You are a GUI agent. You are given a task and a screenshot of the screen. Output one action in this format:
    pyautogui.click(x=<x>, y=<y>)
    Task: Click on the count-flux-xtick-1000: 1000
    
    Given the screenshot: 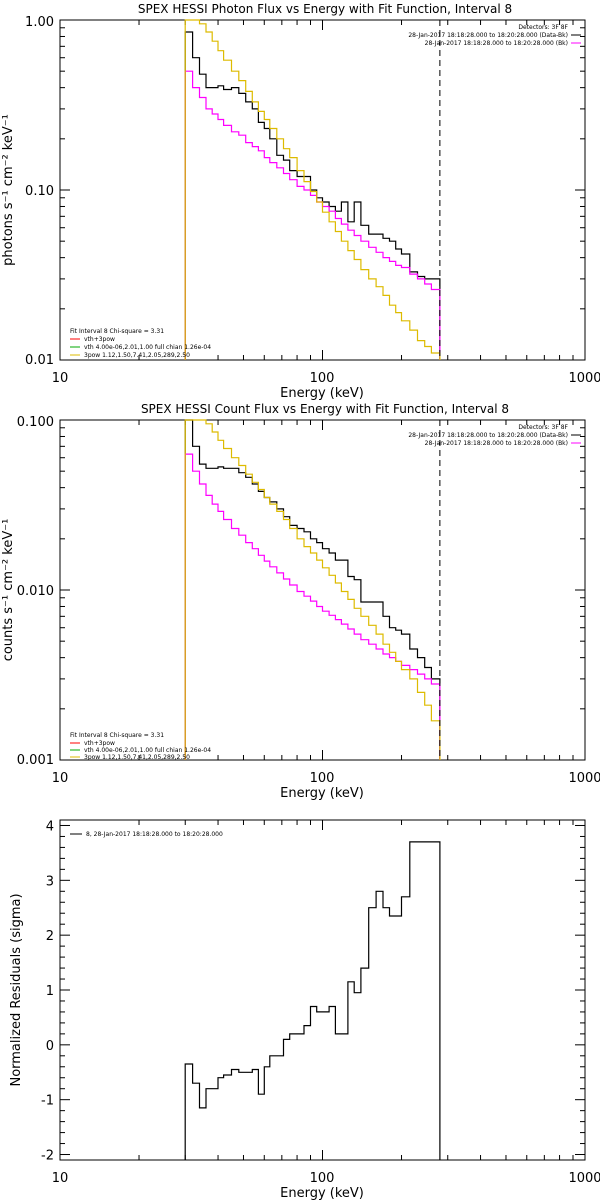 What is the action you would take?
    pyautogui.click(x=584, y=778)
    